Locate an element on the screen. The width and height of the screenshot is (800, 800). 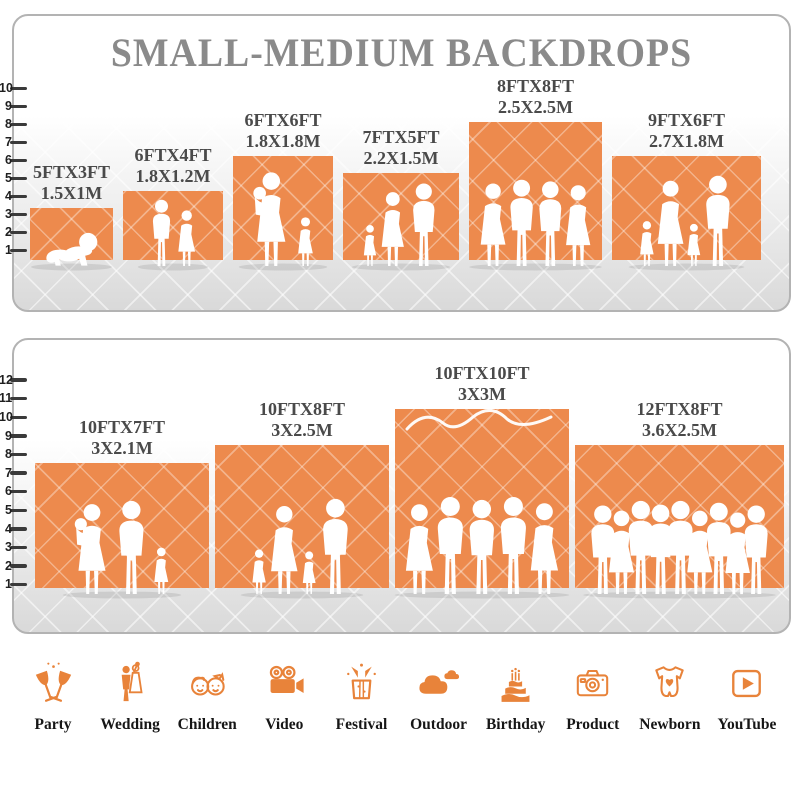
backdrop-size-bar: 5FTX3FT 1.5X1M is located at coordinates (71, 216).